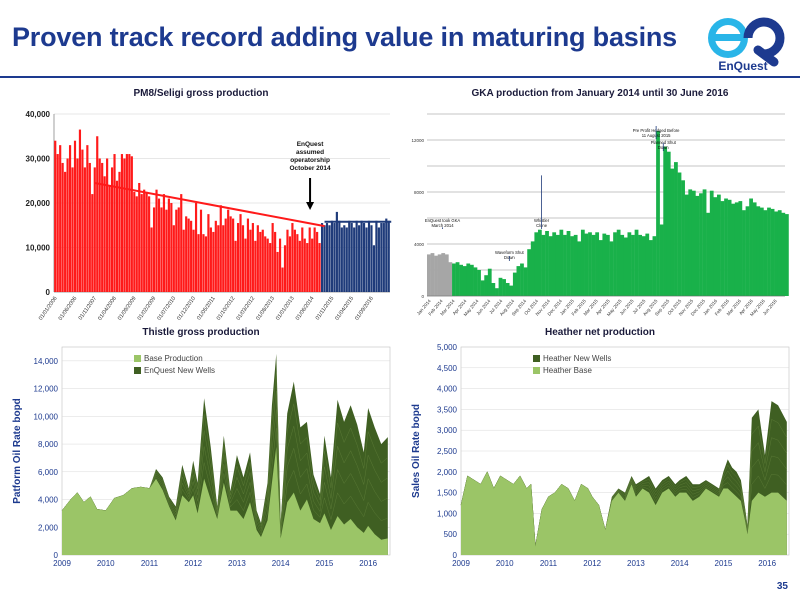 The width and height of the screenshot is (800, 600). Describe the element at coordinates (447, 493) in the screenshot. I see `y-tick-label: 1,500` at that location.